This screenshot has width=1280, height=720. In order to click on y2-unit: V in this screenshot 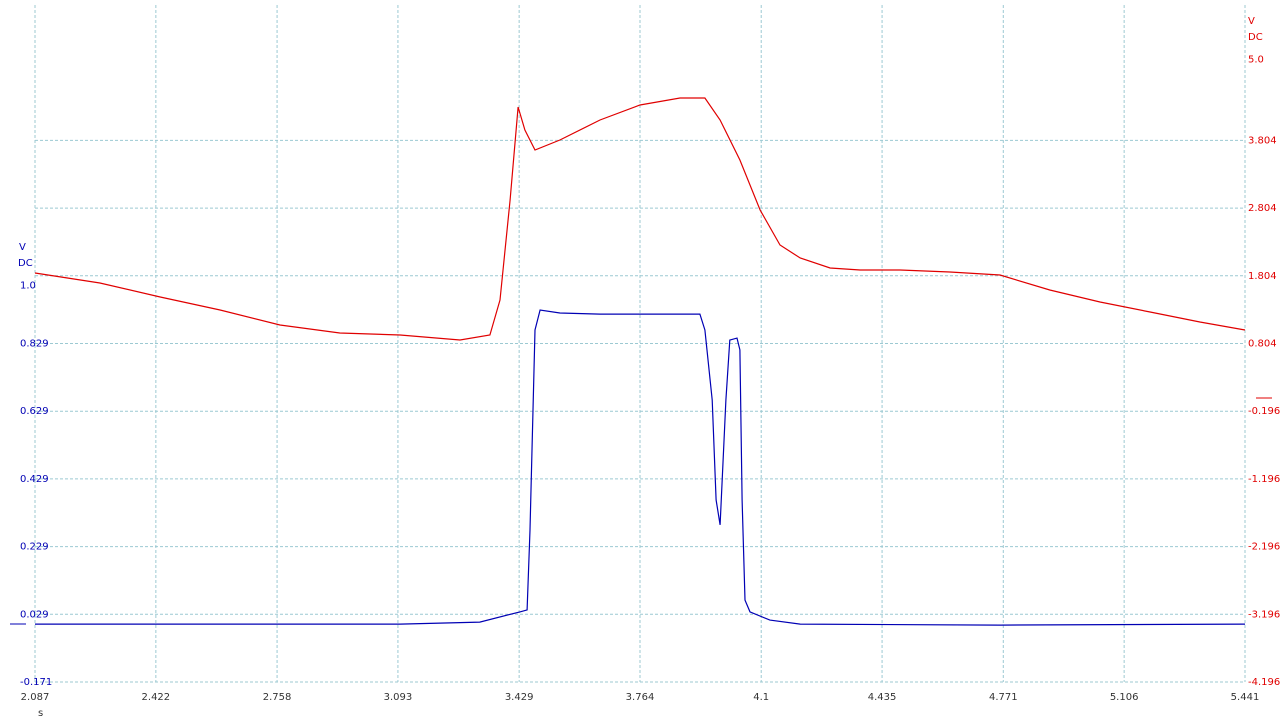, I will do `click(1251, 21)`.